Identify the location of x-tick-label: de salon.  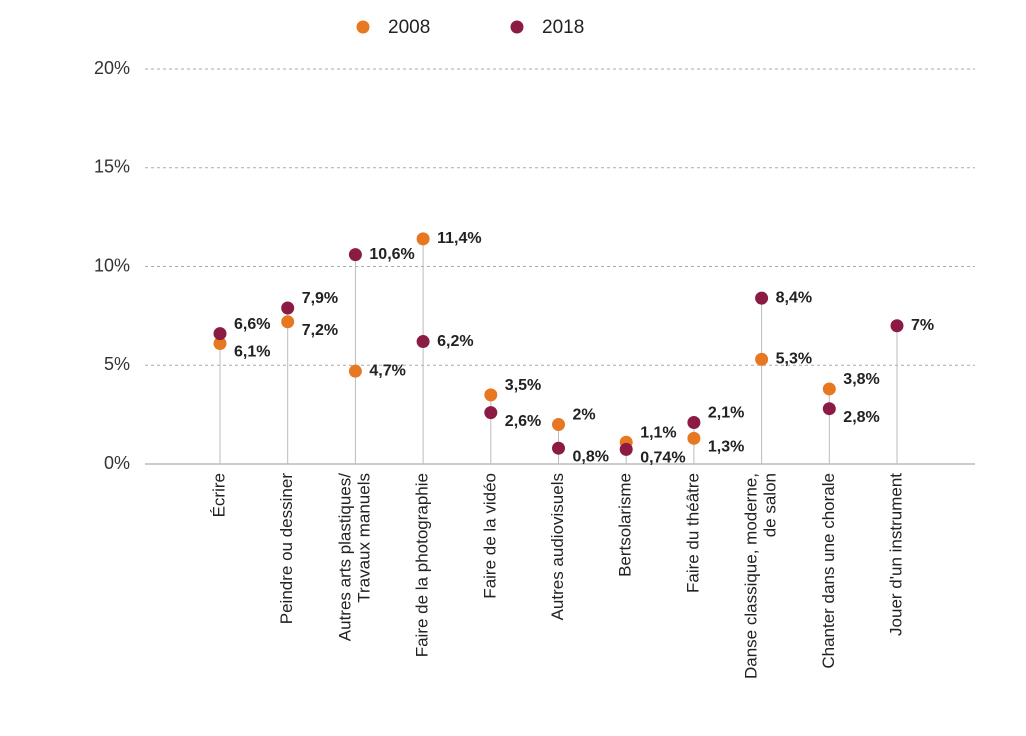
(770, 505).